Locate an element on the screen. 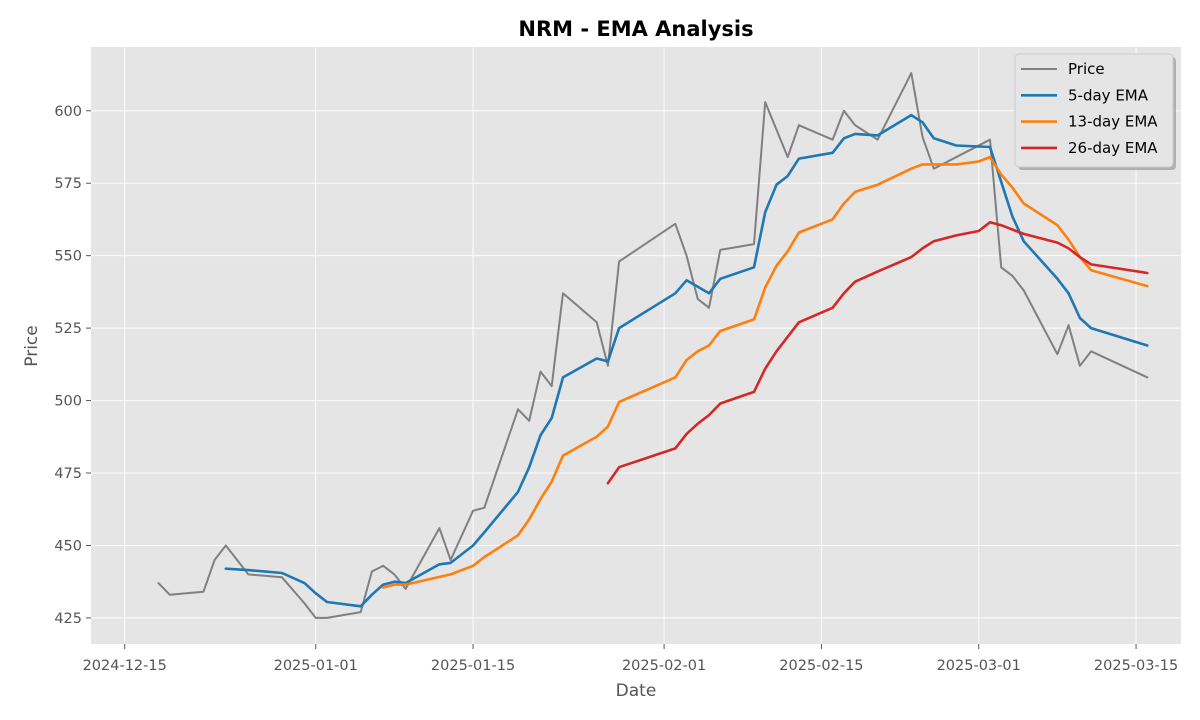 The height and width of the screenshot is (720, 1200). x-tick-label: 2024-12-15 is located at coordinates (125, 666).